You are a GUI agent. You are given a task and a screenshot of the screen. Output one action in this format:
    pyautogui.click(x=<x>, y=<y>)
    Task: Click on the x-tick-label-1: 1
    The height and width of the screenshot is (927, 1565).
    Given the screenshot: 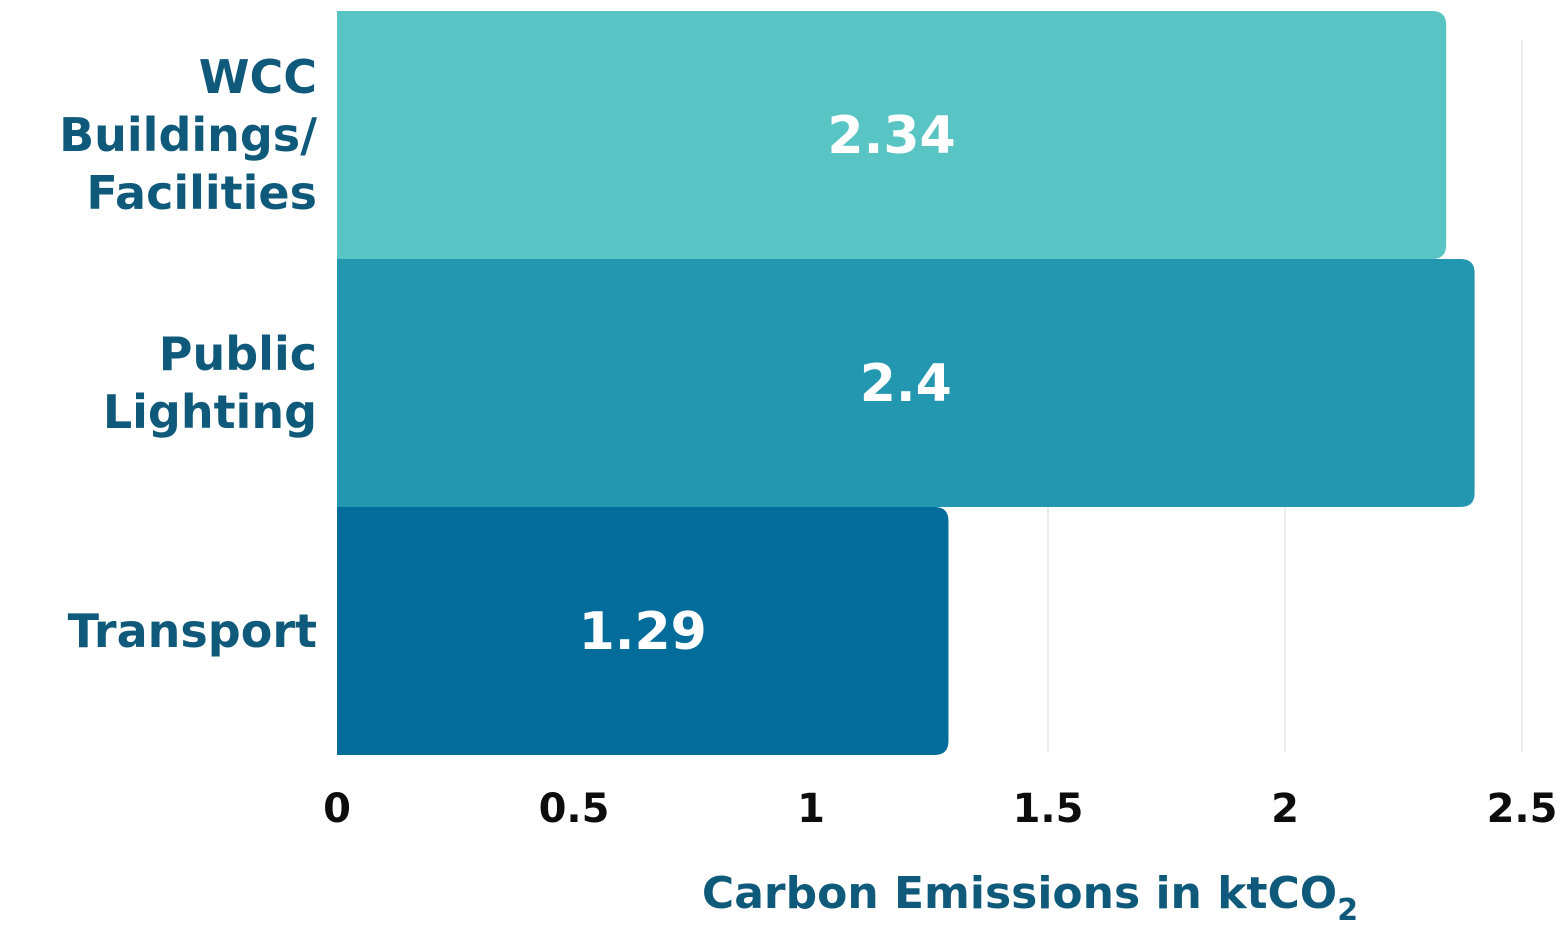 What is the action you would take?
    pyautogui.click(x=811, y=809)
    